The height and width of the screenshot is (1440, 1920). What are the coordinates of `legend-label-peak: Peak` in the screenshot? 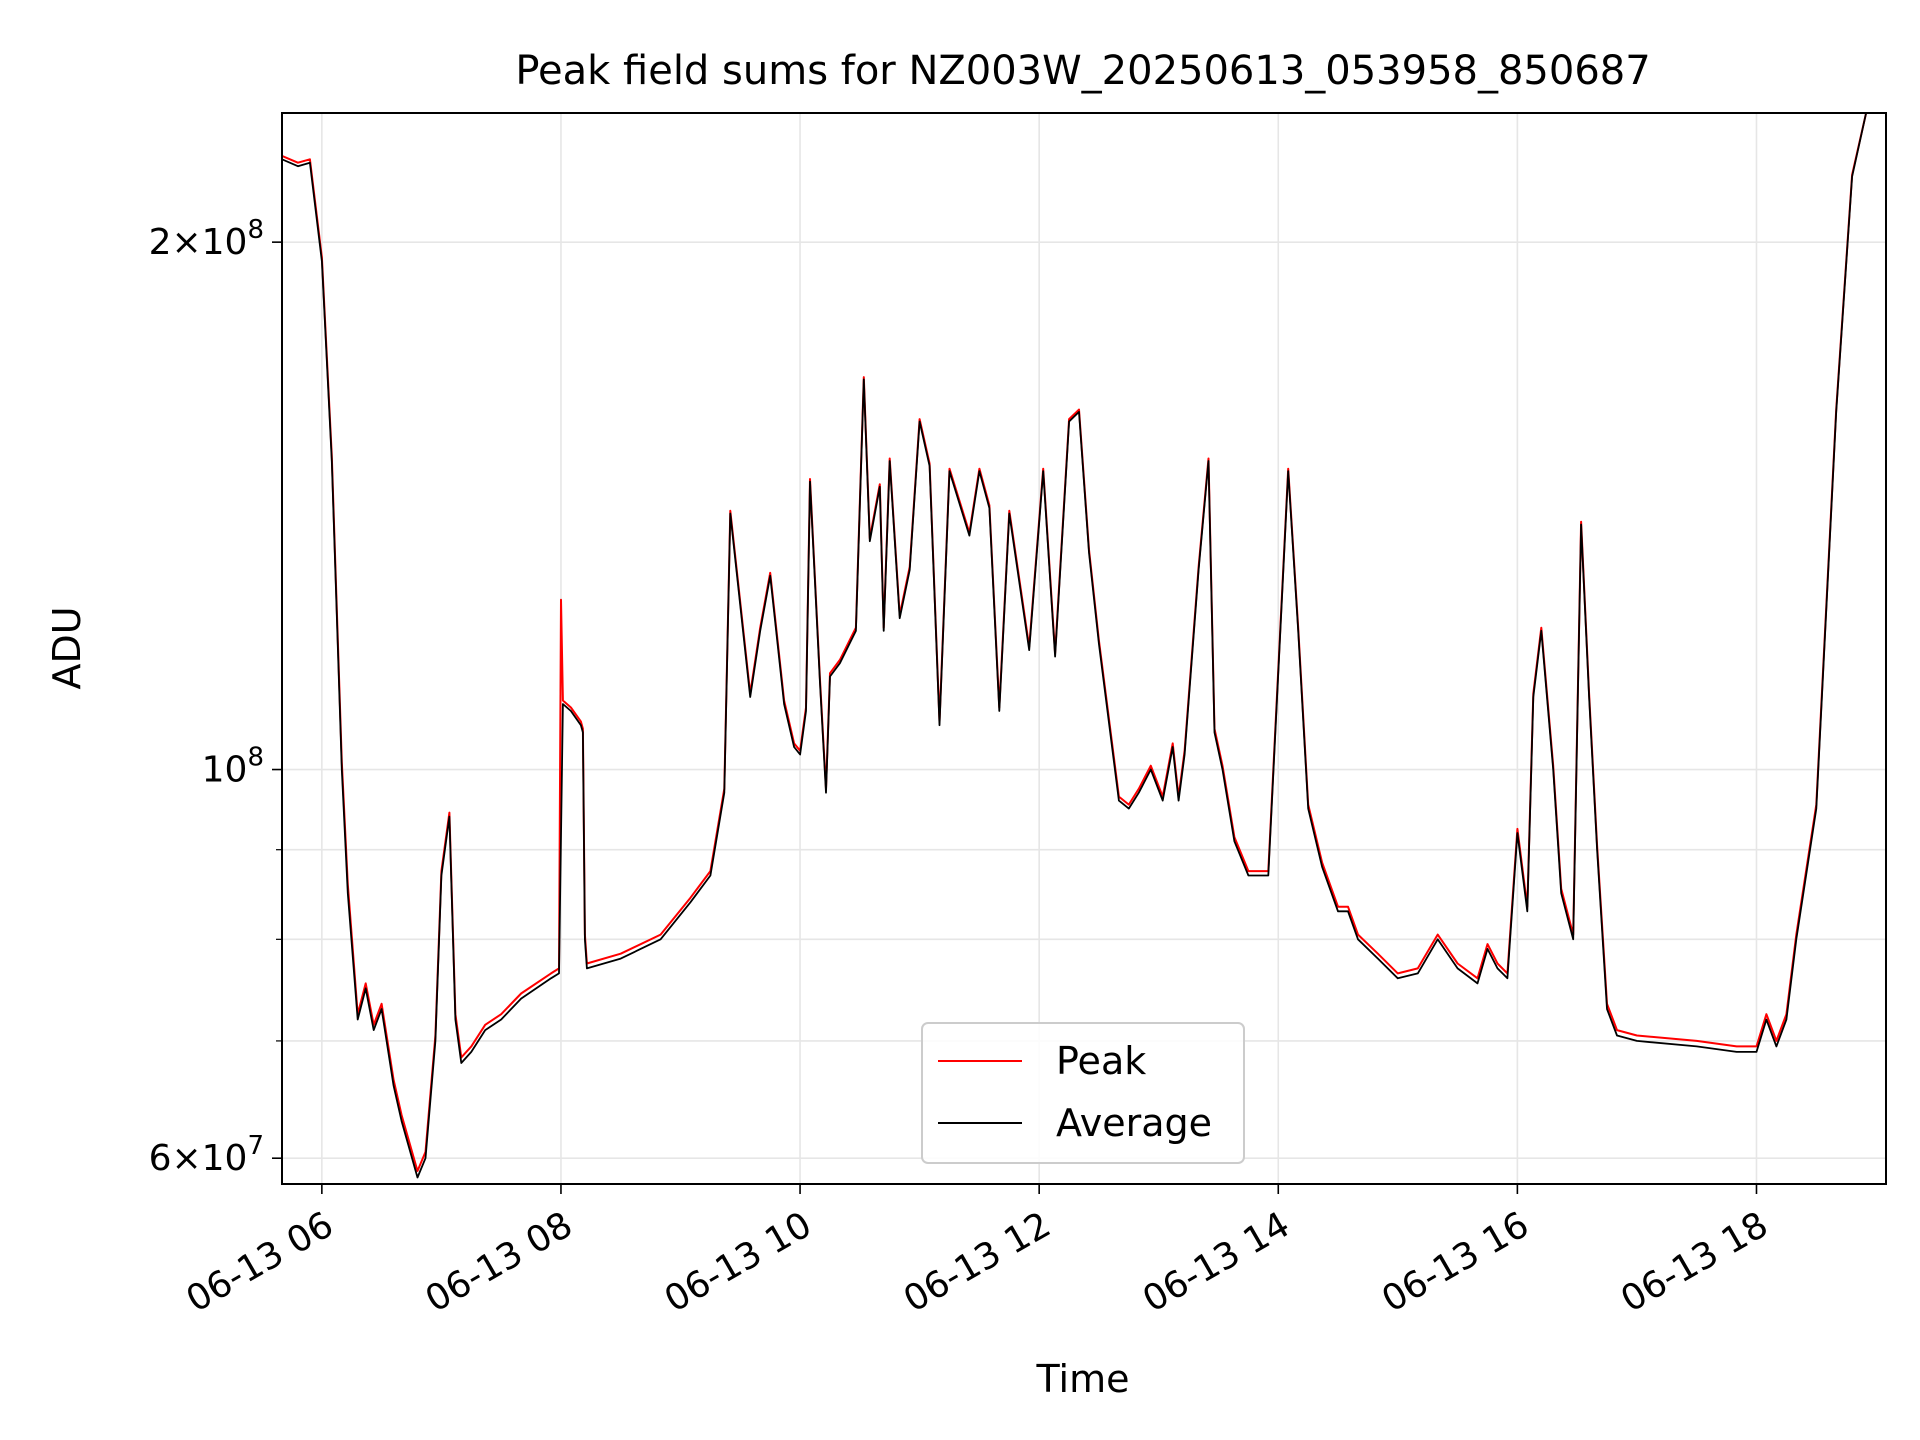 It's located at (1101, 1061).